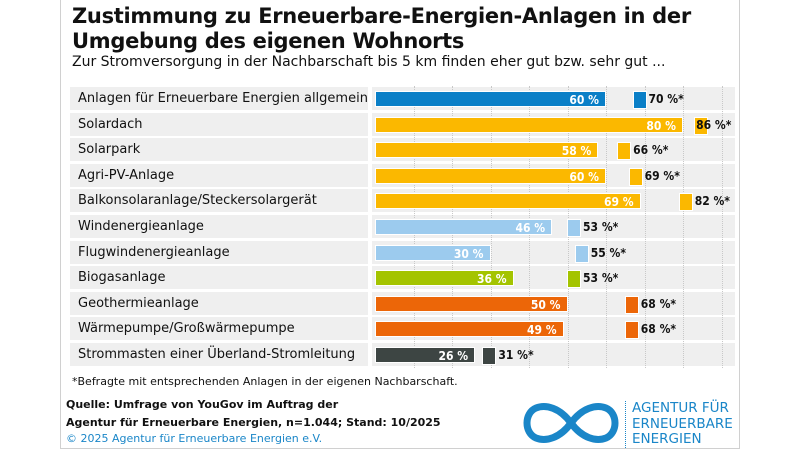 The image size is (800, 450). I want to click on marker-label: 55 %*, so click(608, 252).